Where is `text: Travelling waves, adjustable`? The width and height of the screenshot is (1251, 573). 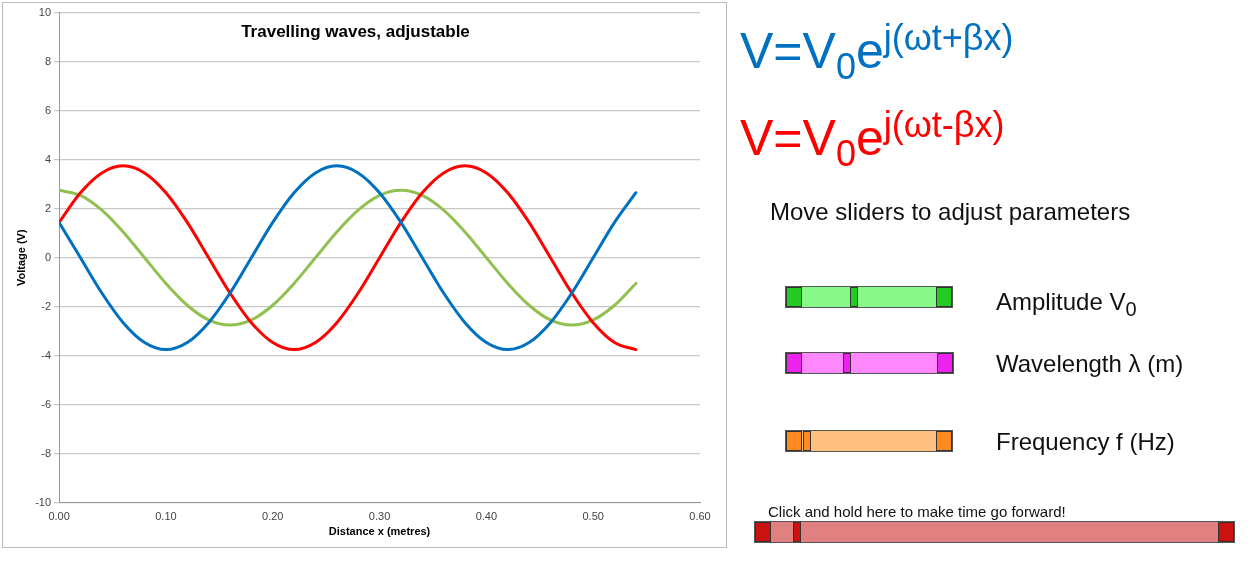
text: Travelling waves, adjustable is located at coordinates (355, 32).